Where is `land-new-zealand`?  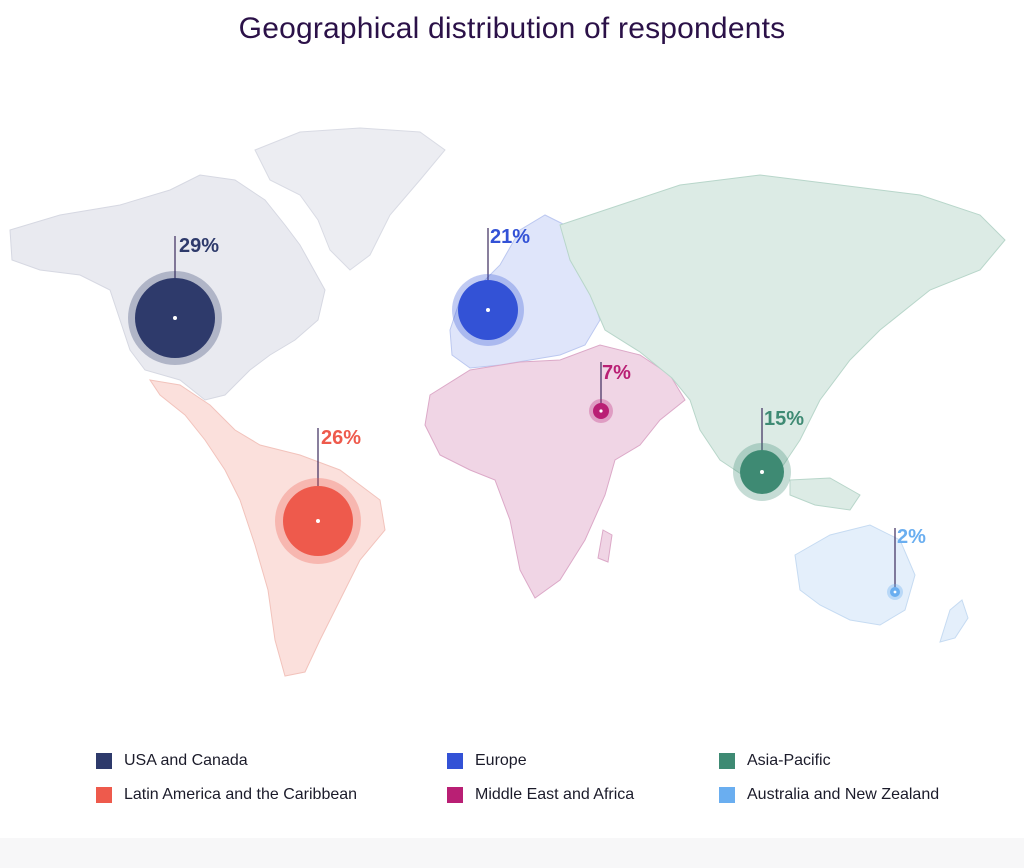
land-new-zealand is located at coordinates (954, 621).